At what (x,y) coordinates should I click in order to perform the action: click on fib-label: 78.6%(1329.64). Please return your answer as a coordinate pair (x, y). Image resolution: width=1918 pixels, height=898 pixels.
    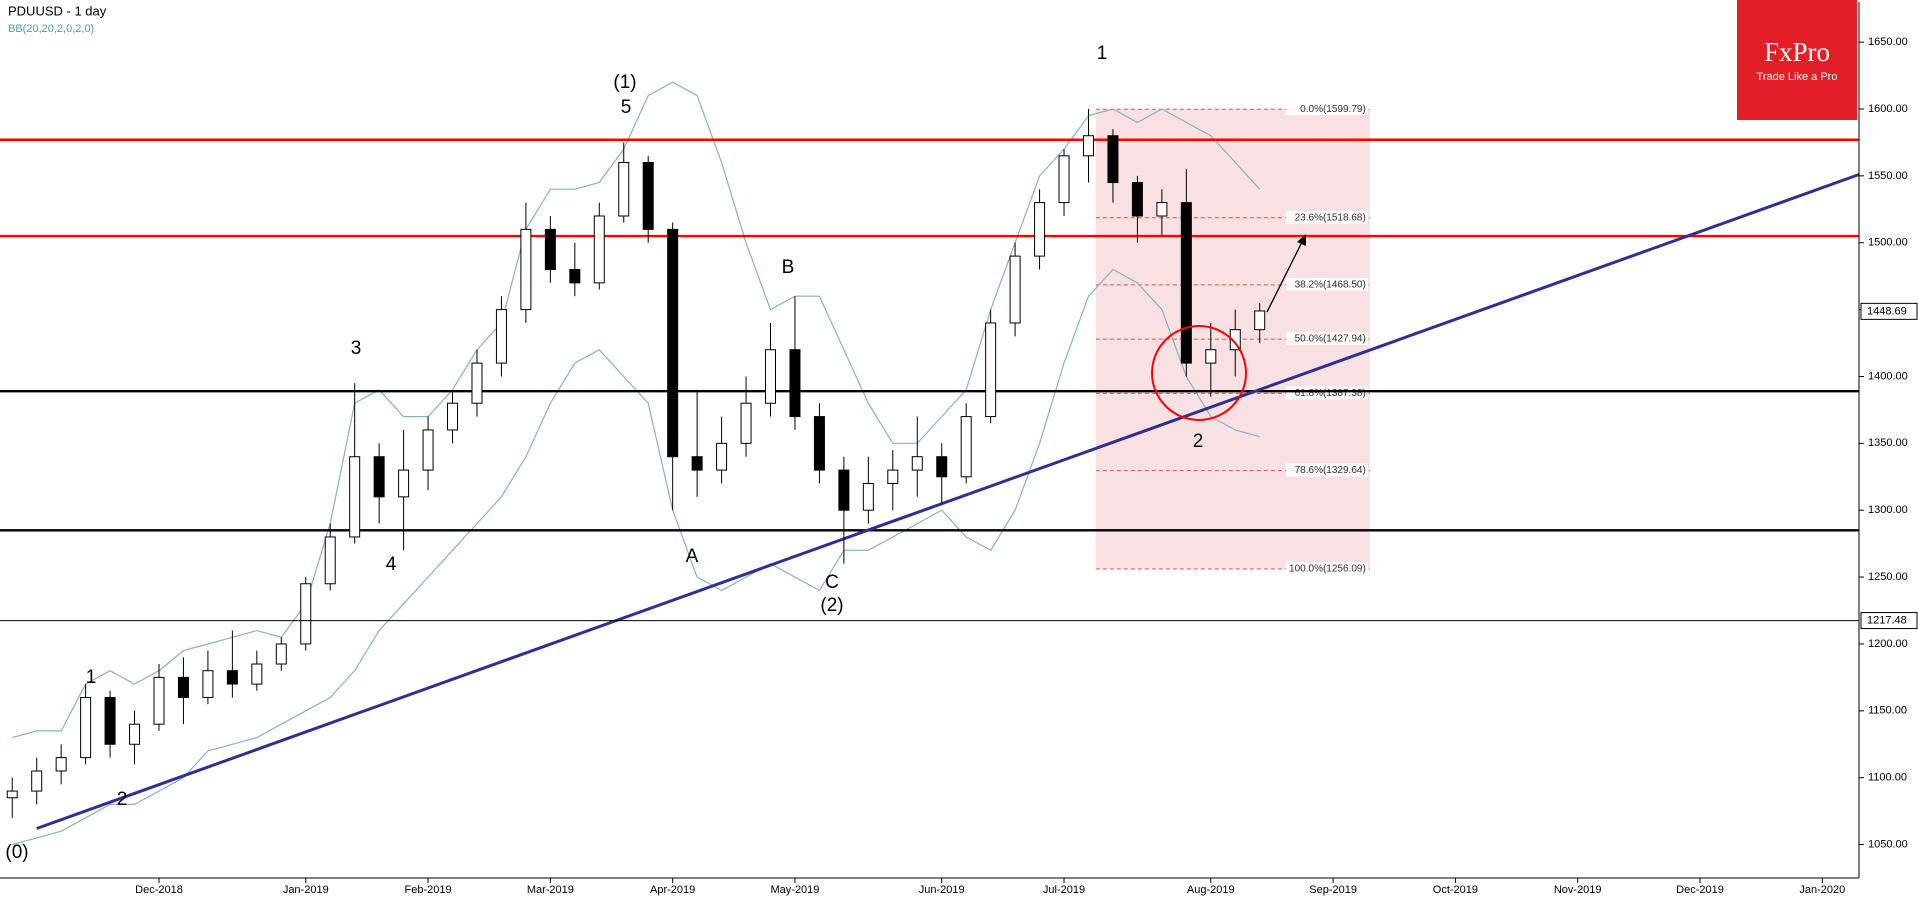
    Looking at the image, I should click on (1330, 470).